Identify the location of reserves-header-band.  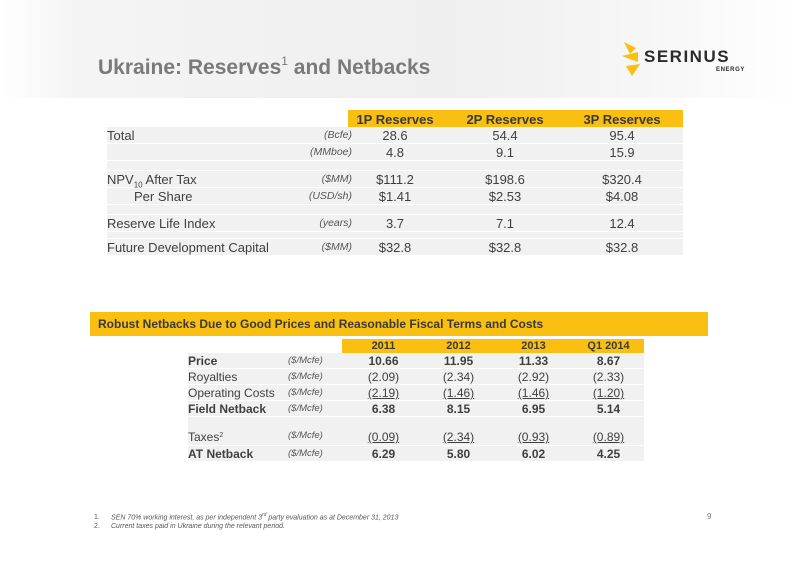
(515, 118).